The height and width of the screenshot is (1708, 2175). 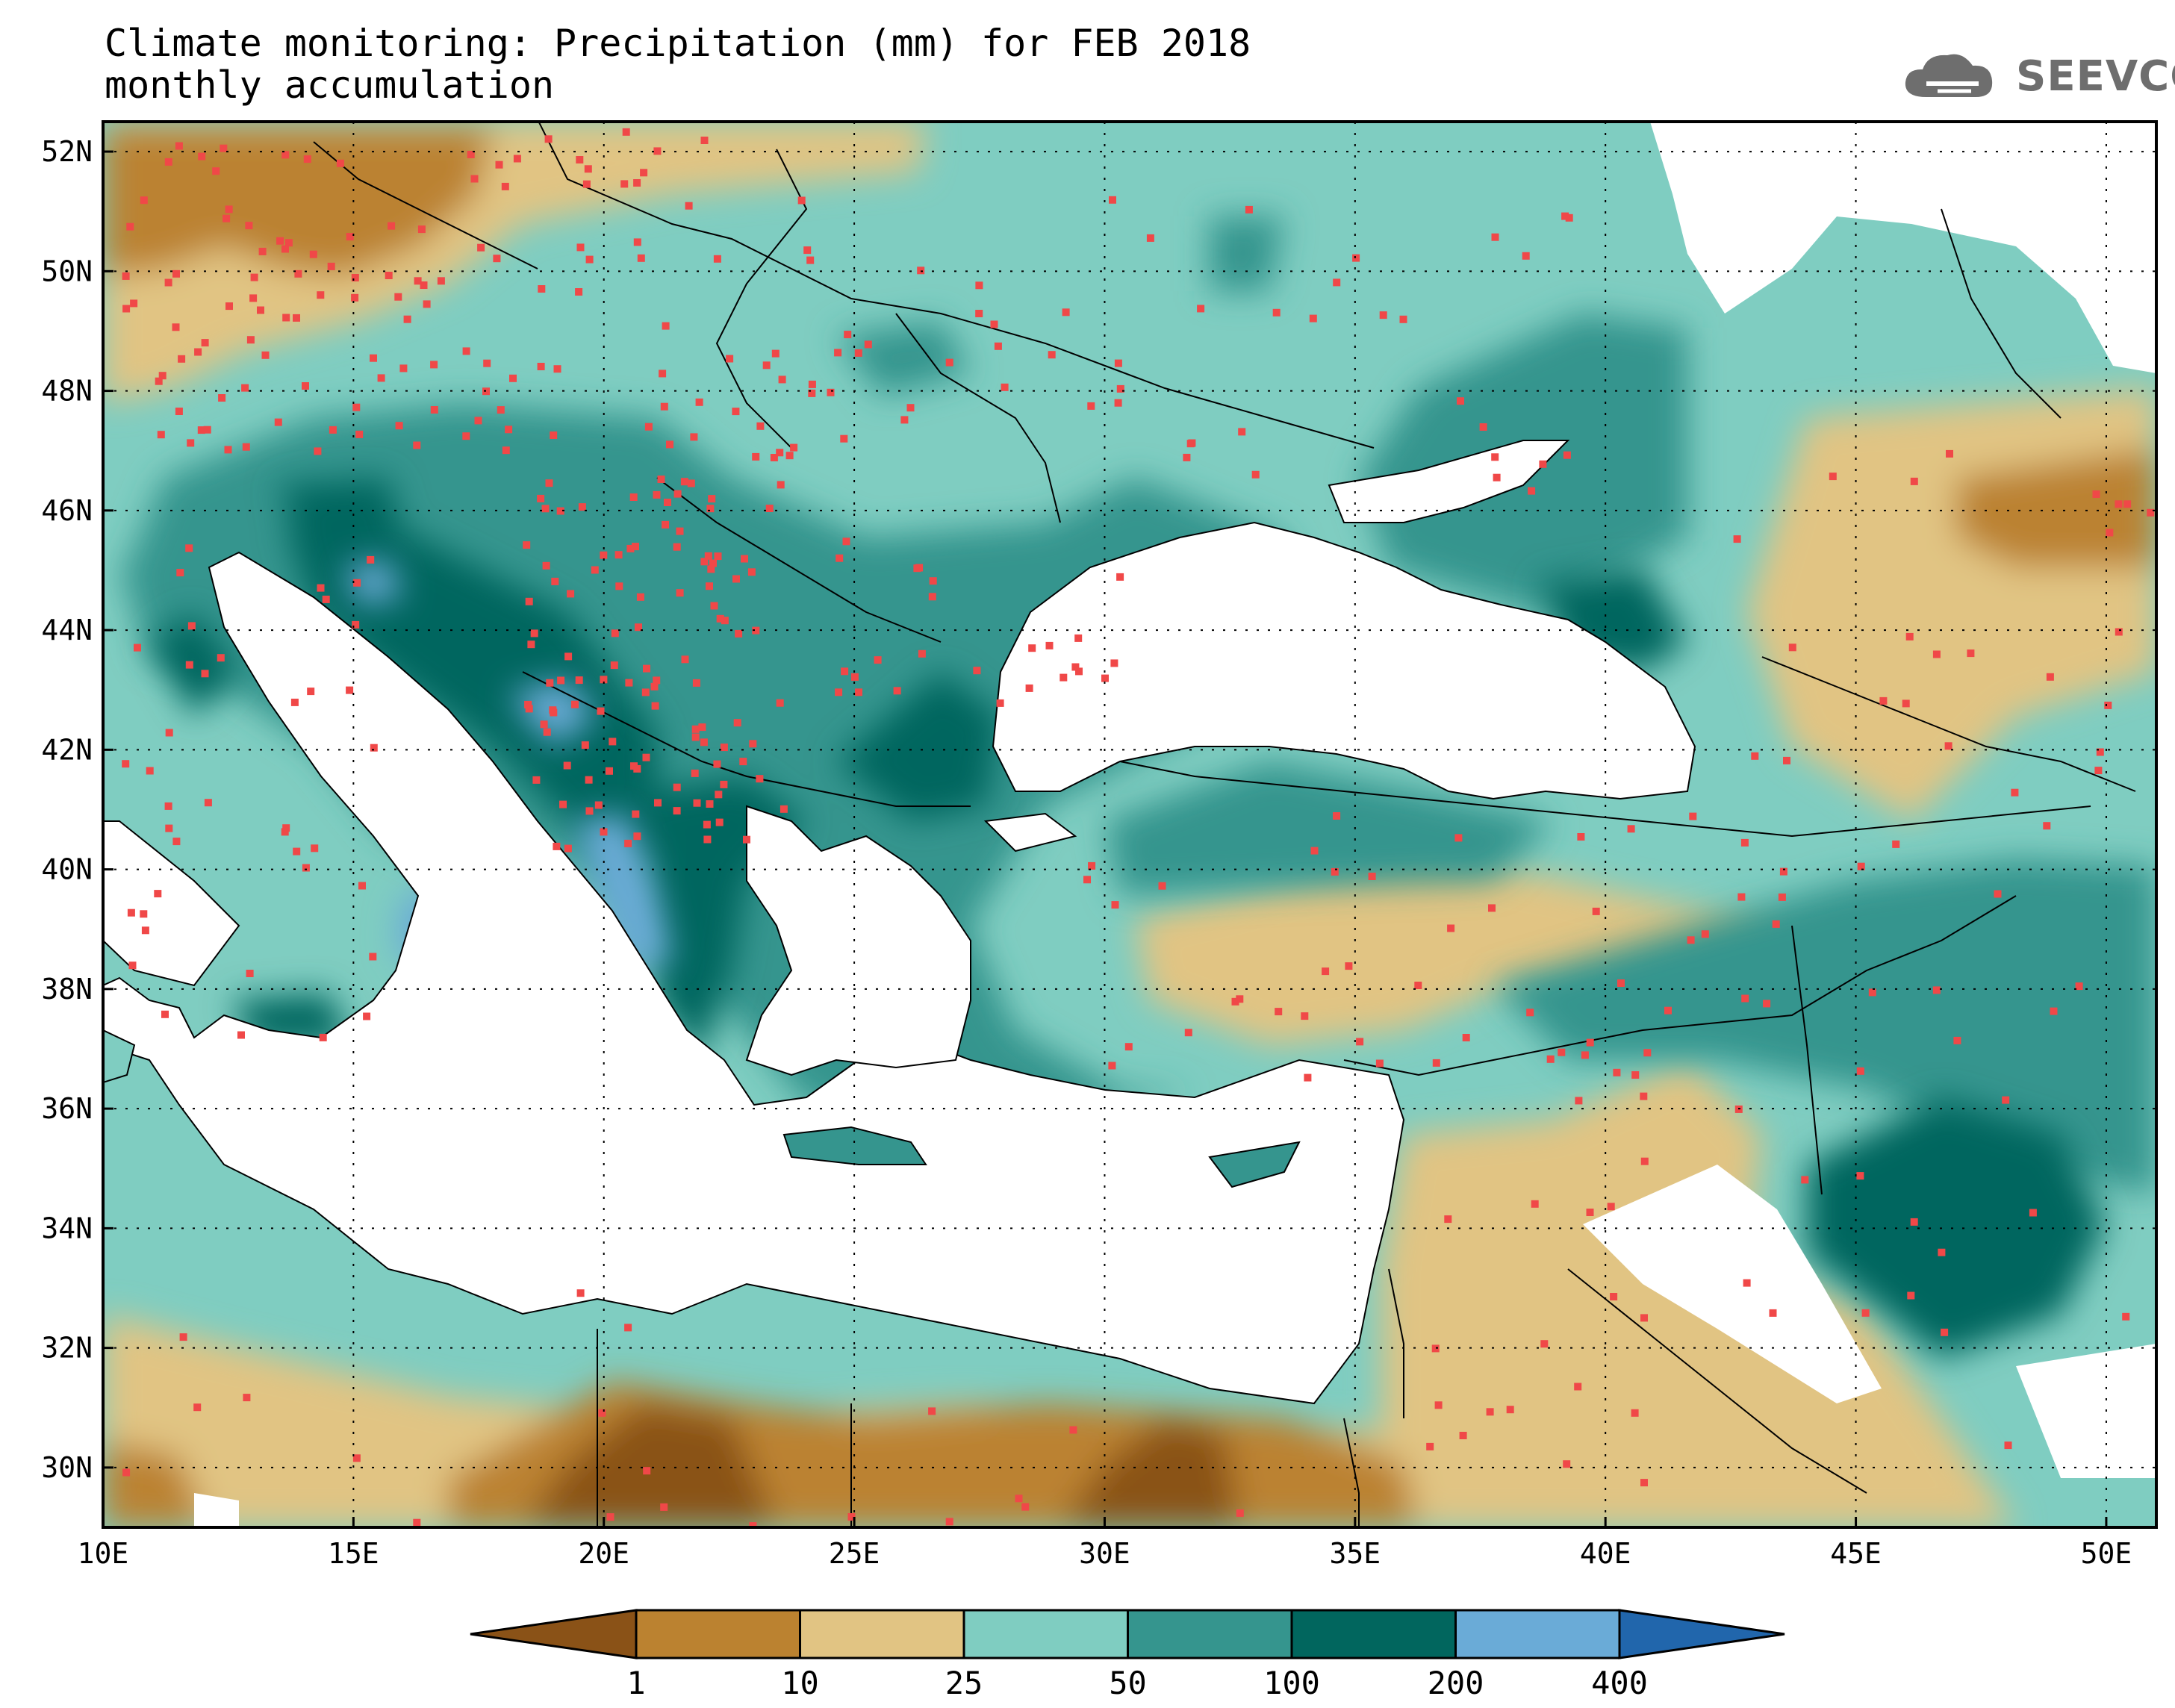 What do you see at coordinates (964, 1683) in the screenshot?
I see `colorbar-level-label: 25` at bounding box center [964, 1683].